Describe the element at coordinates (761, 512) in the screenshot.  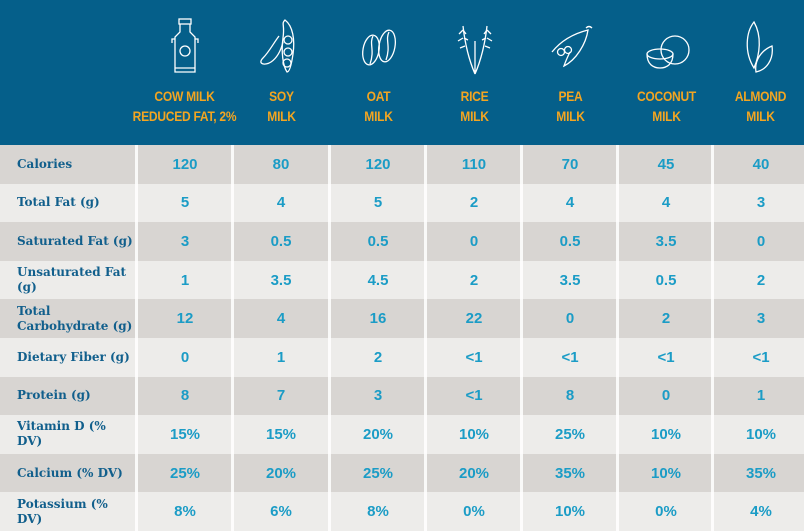
I see `table-cell: 4%` at that location.